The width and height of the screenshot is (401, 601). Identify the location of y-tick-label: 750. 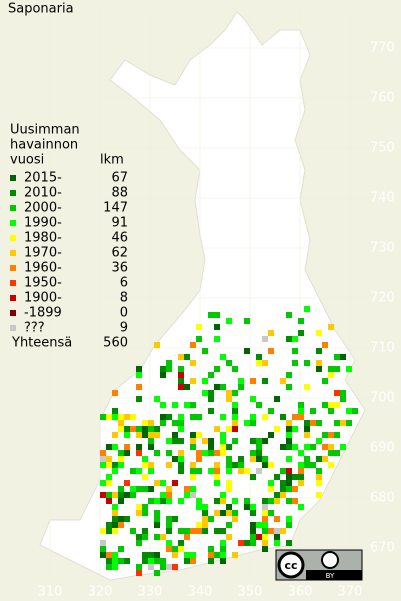
(382, 148).